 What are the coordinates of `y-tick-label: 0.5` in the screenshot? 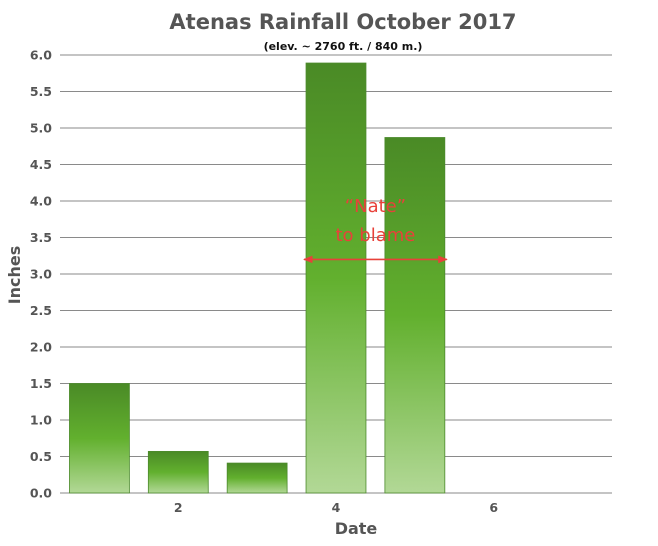 It's located at (41, 456).